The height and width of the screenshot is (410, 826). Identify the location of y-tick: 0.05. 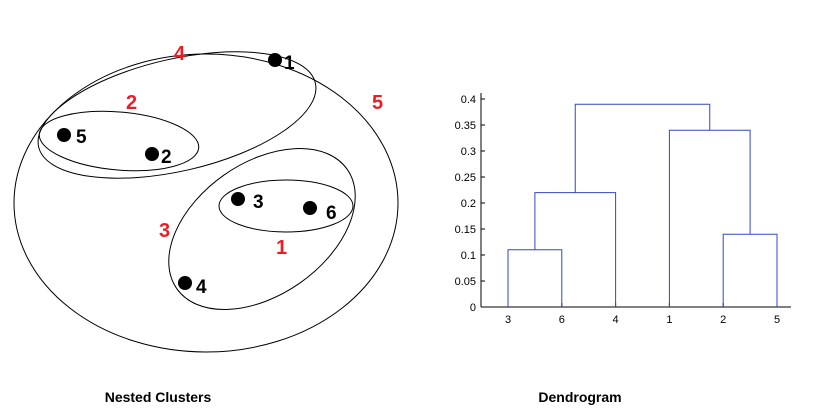
(470, 282).